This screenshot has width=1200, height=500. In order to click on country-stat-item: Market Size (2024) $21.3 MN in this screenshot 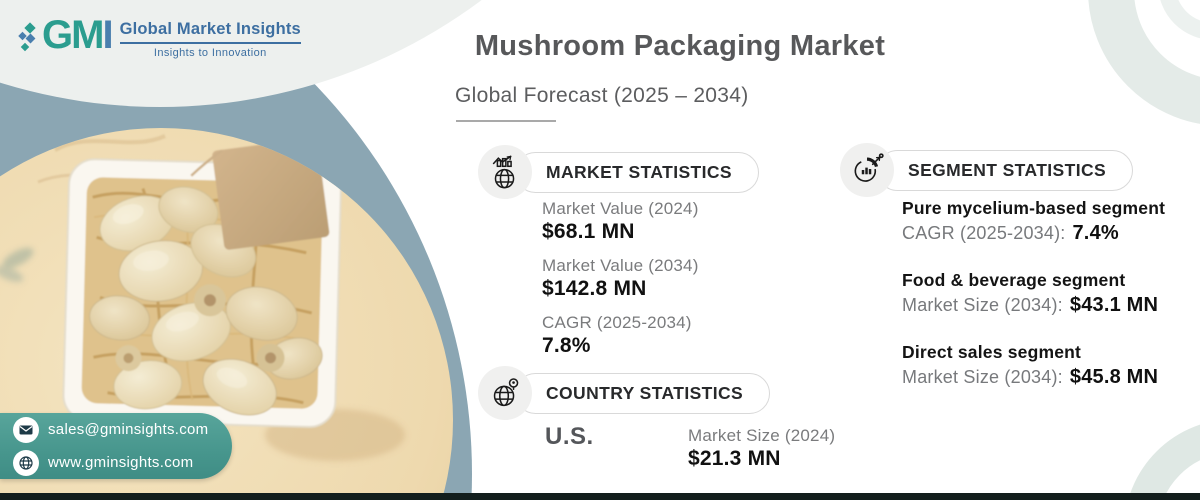, I will do `click(762, 448)`.